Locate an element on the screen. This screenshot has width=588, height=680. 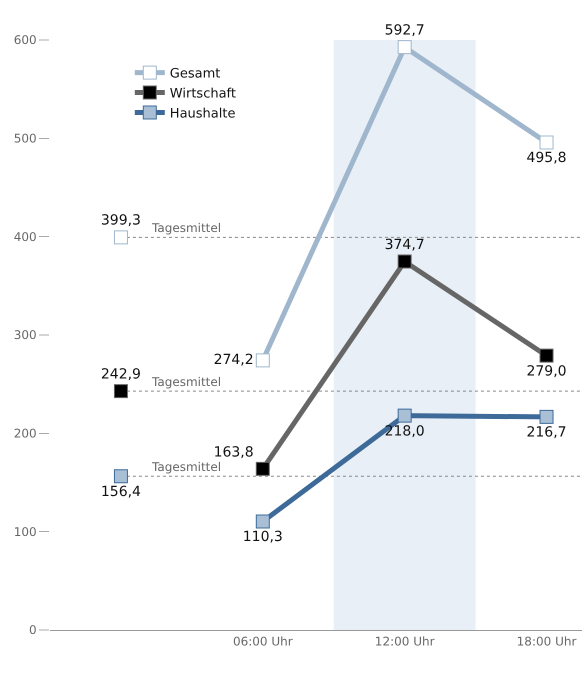
data-label: 399,3 is located at coordinates (120, 220).